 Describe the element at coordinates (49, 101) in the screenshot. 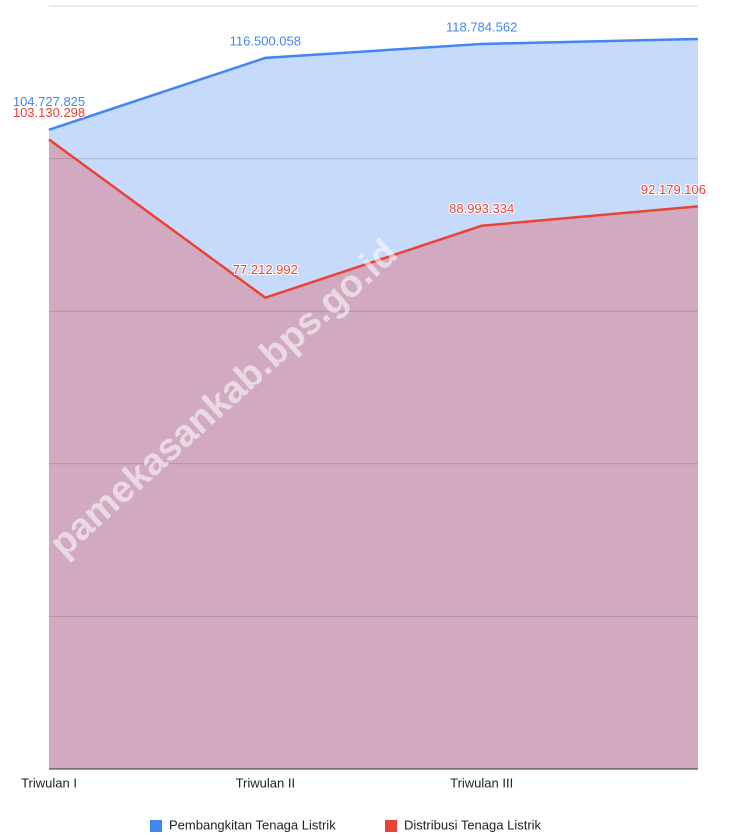

I see `data-label: 104.727.825` at that location.